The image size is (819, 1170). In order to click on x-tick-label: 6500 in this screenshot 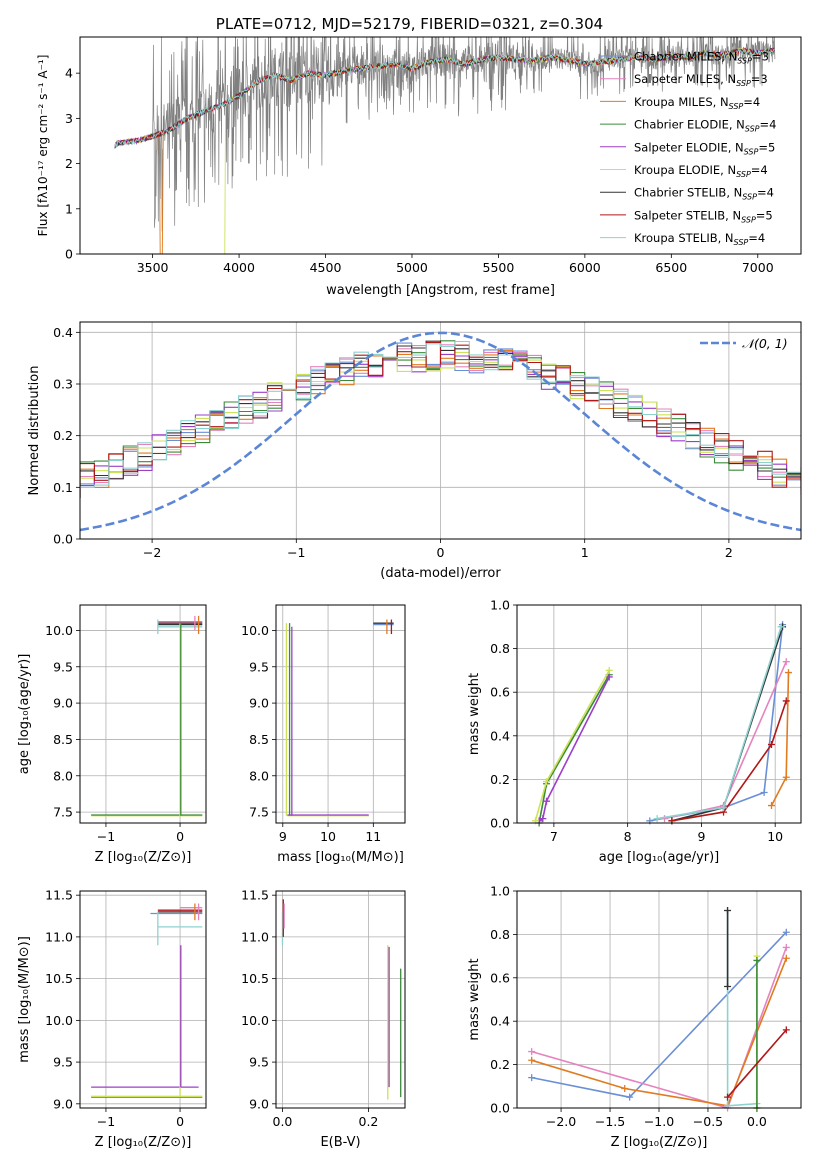, I will do `click(671, 267)`.